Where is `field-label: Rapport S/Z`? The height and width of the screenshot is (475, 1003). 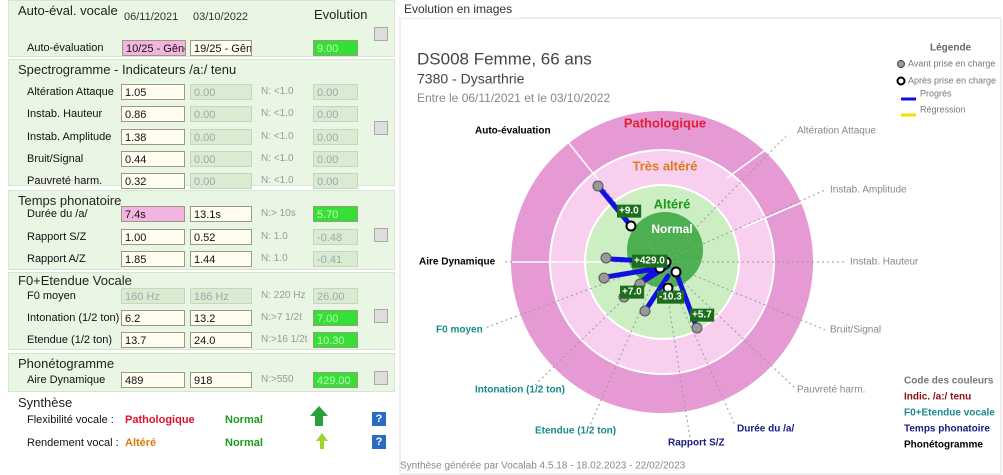
field-label: Rapport S/Z is located at coordinates (57, 237).